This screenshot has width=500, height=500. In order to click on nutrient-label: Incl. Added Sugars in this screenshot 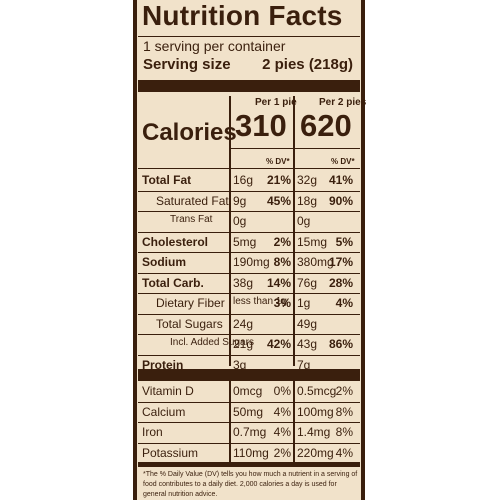, I will do `click(212, 342)`.